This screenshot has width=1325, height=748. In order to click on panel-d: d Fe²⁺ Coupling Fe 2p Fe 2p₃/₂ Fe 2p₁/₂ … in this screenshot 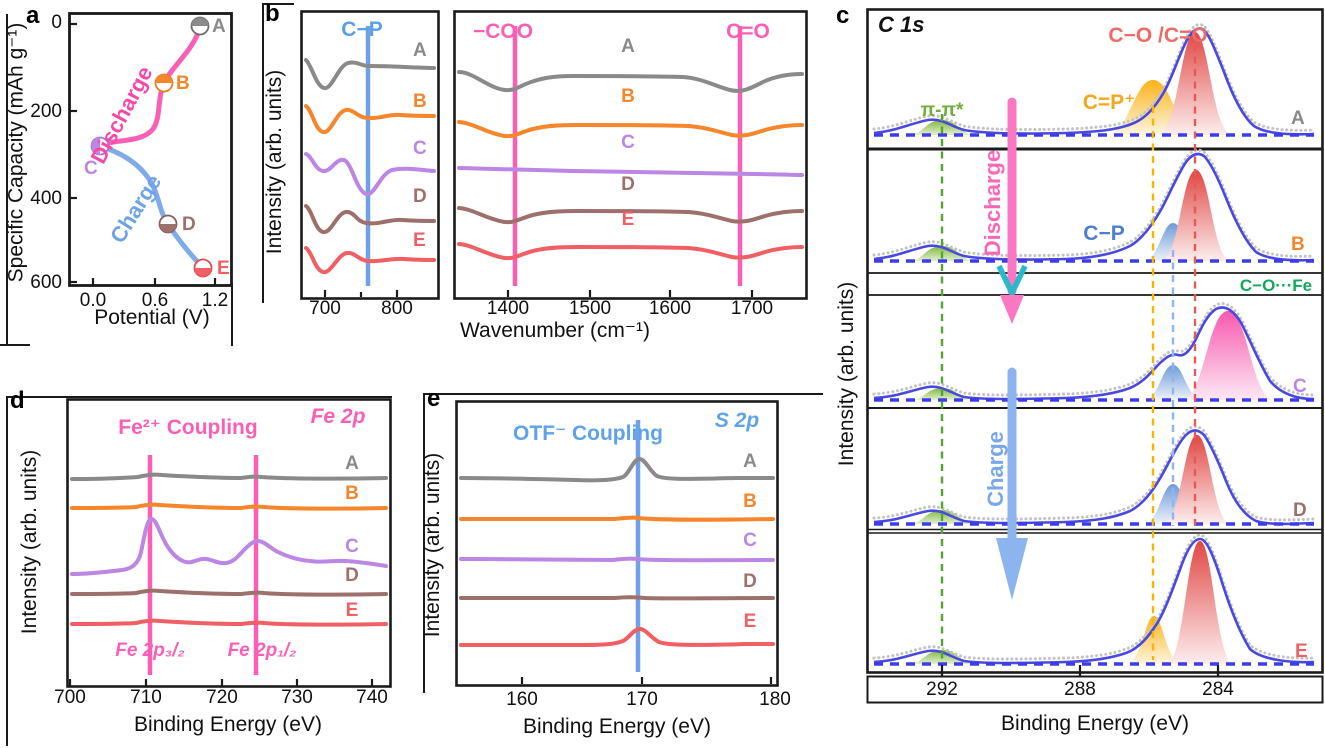, I will do `click(200, 566)`.